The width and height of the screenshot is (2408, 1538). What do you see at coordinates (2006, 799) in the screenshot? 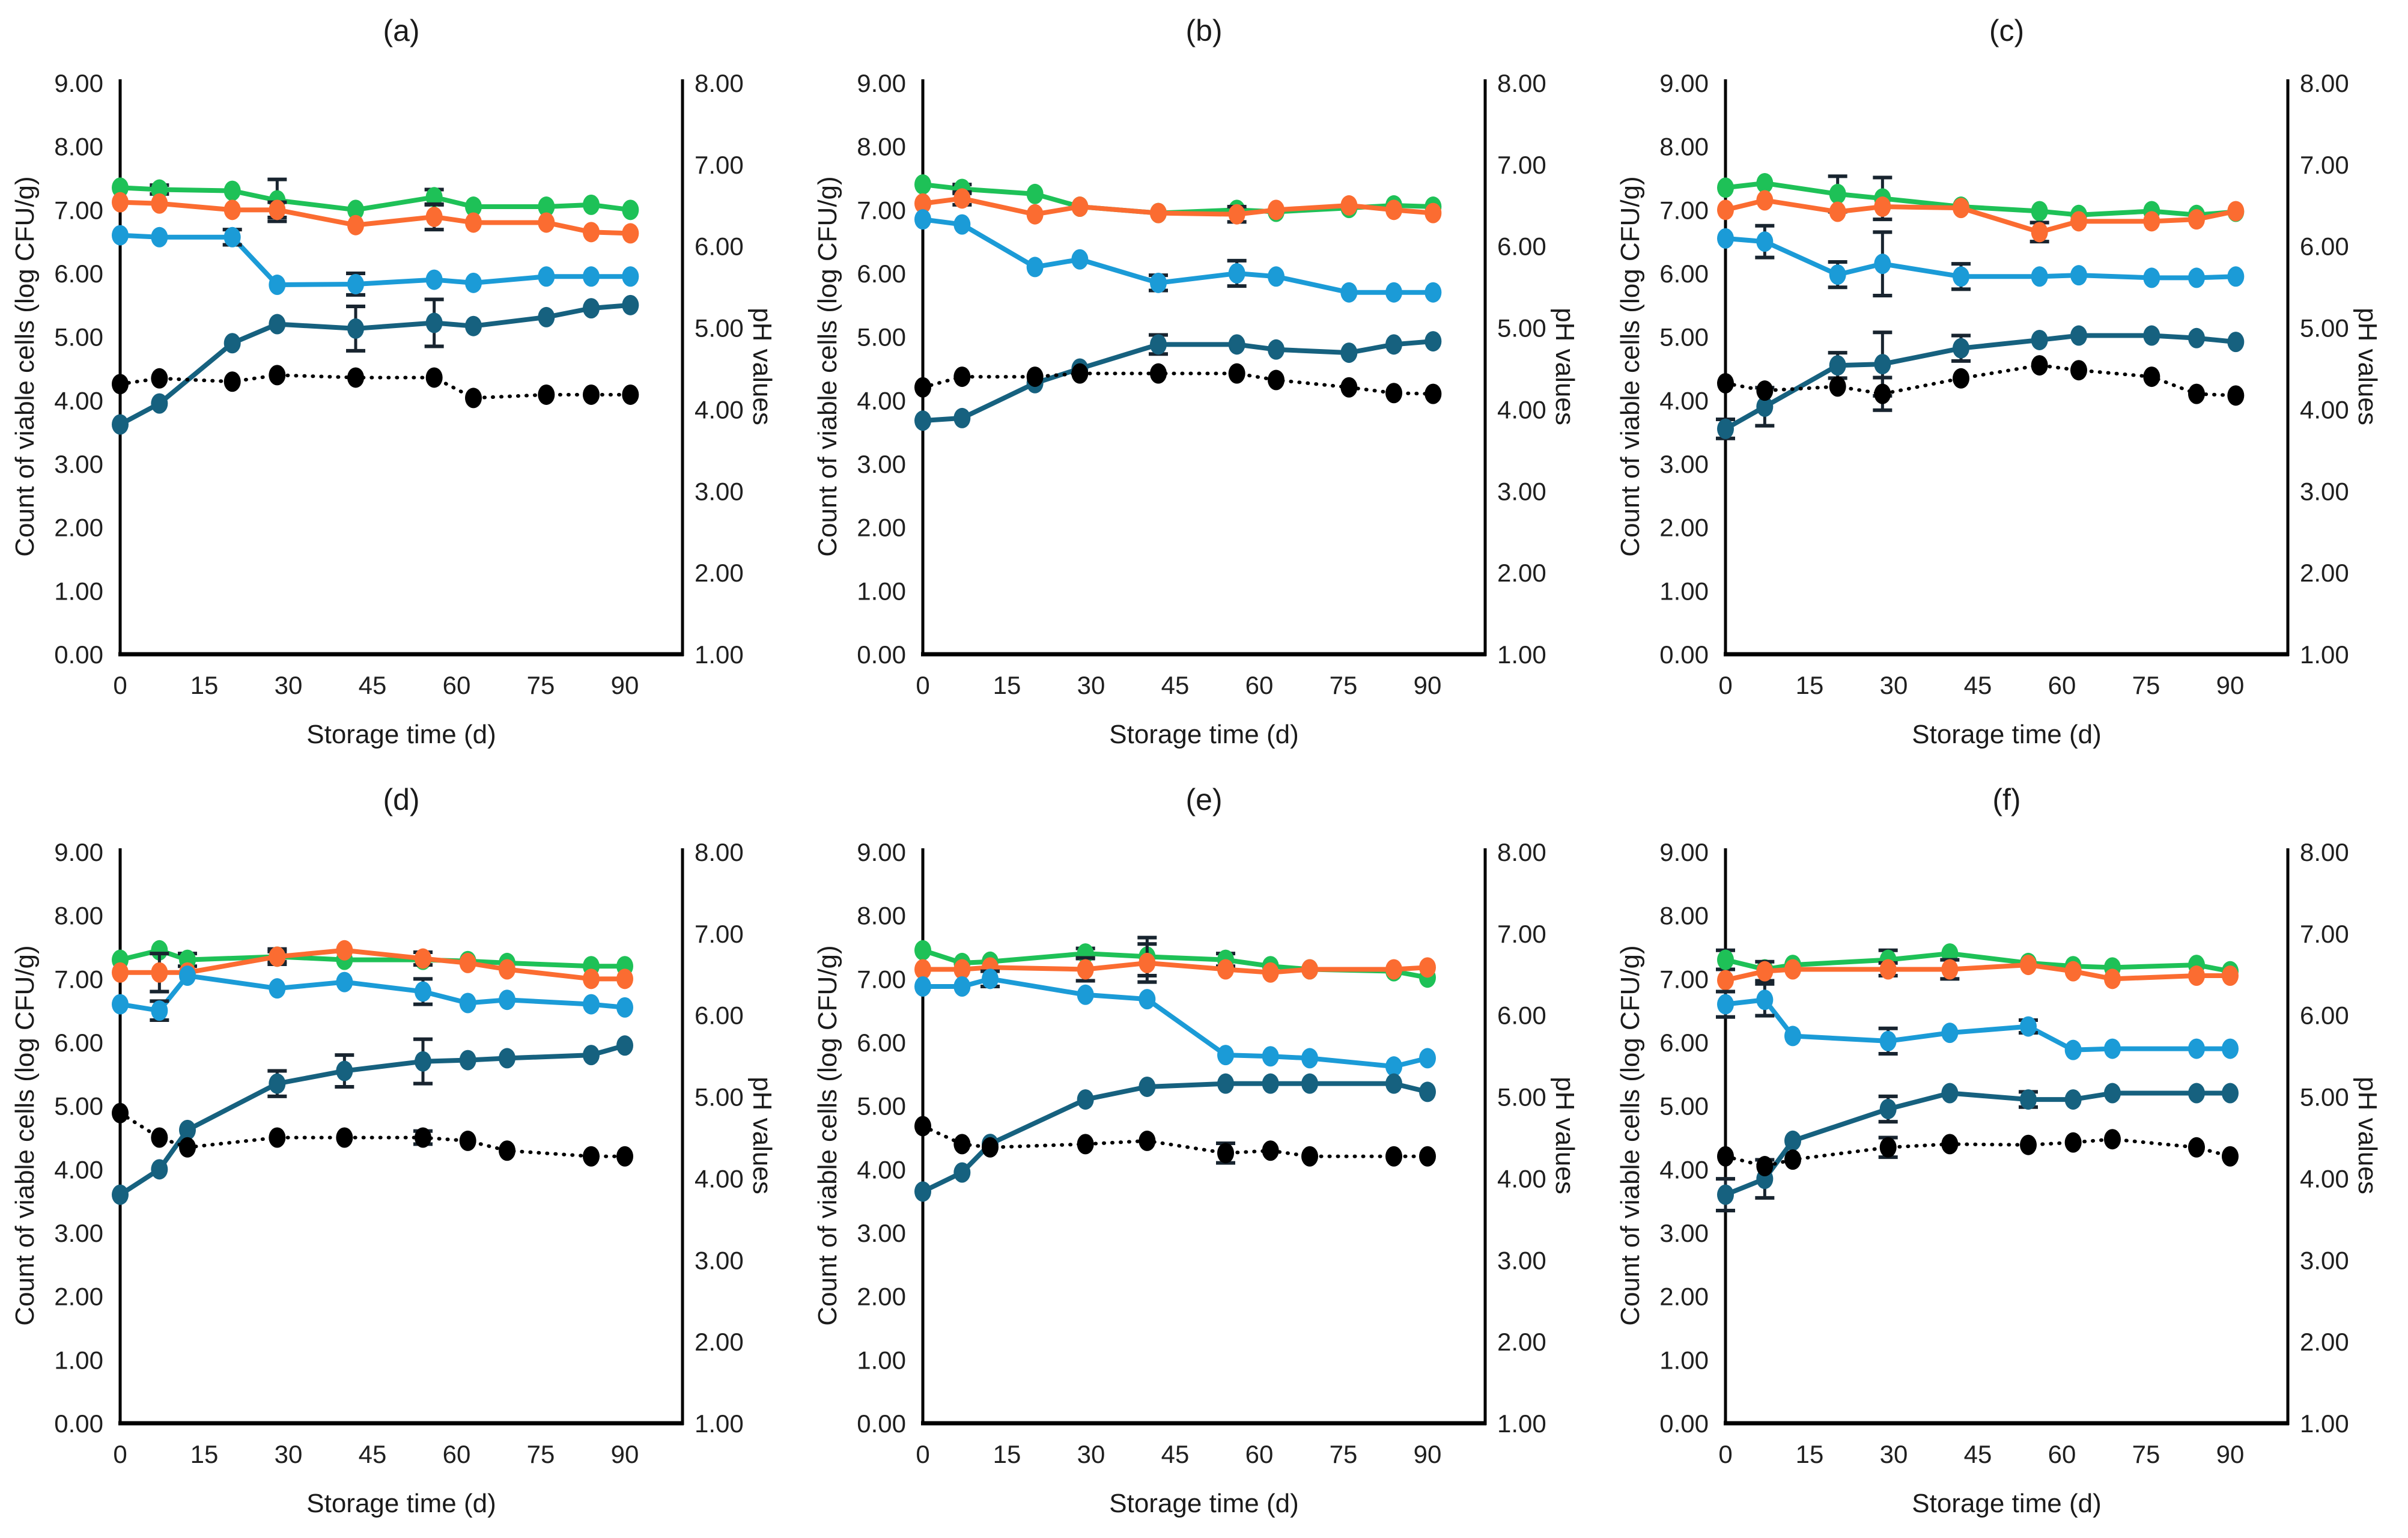
I see `panel-title-f: (f)` at bounding box center [2006, 799].